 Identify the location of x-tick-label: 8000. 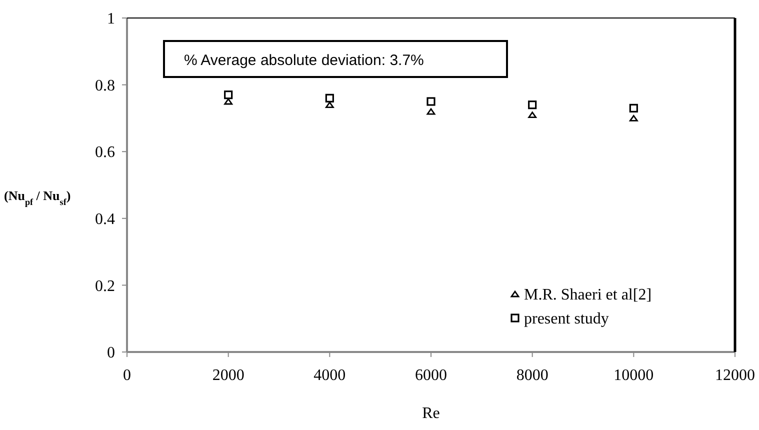
(532, 375).